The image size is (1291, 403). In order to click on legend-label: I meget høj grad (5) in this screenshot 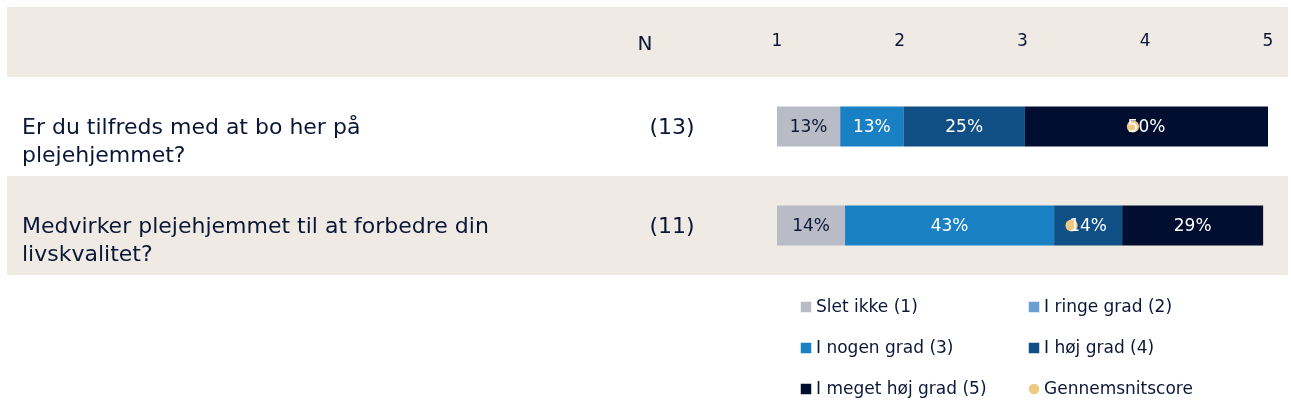, I will do `click(901, 388)`.